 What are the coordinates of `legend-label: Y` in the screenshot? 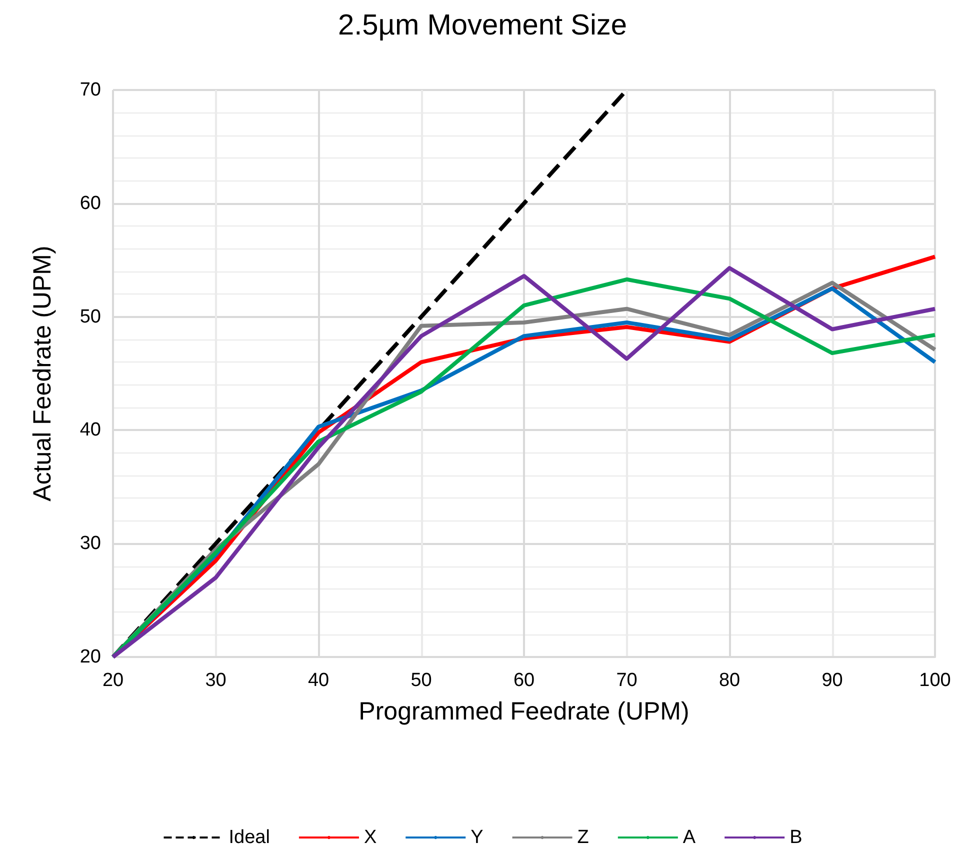 It's located at (477, 837).